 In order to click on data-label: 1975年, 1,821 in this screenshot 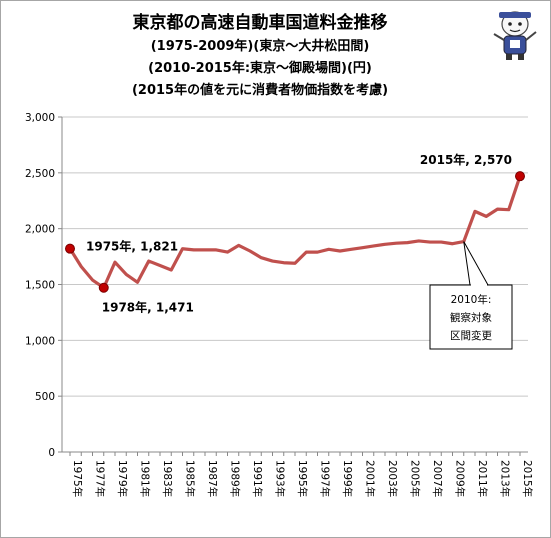, I will do `click(132, 246)`.